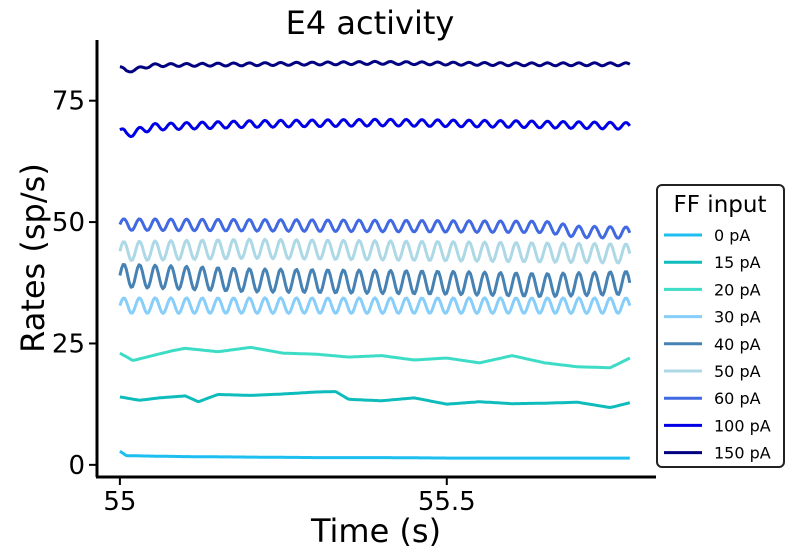  I want to click on y-ticks: 0 25 50 75, so click(74, 284).